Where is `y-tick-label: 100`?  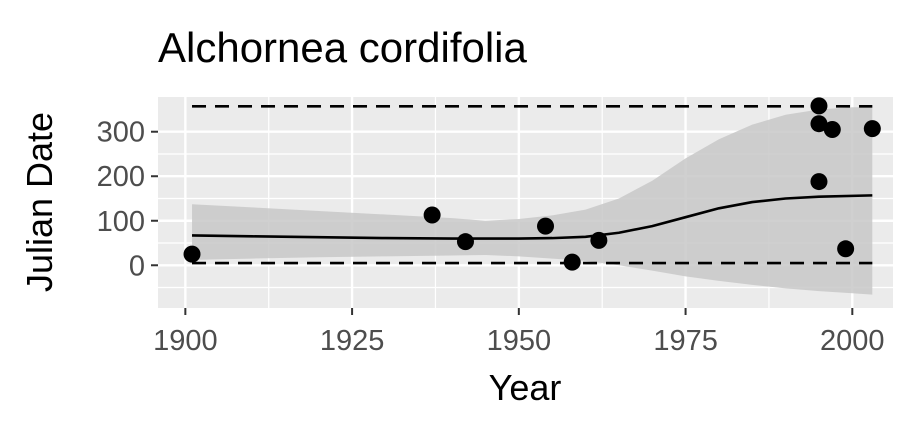 y-tick-label: 100 is located at coordinates (121, 222).